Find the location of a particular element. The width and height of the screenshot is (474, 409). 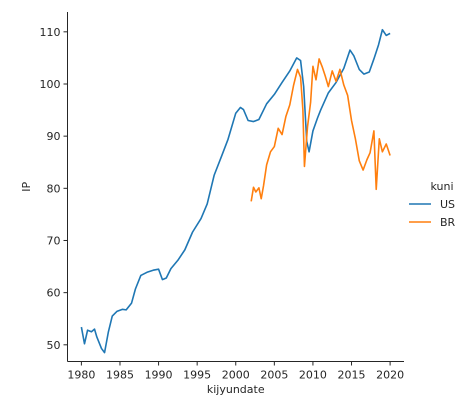

y-tick-label: 110 is located at coordinates (50, 32).